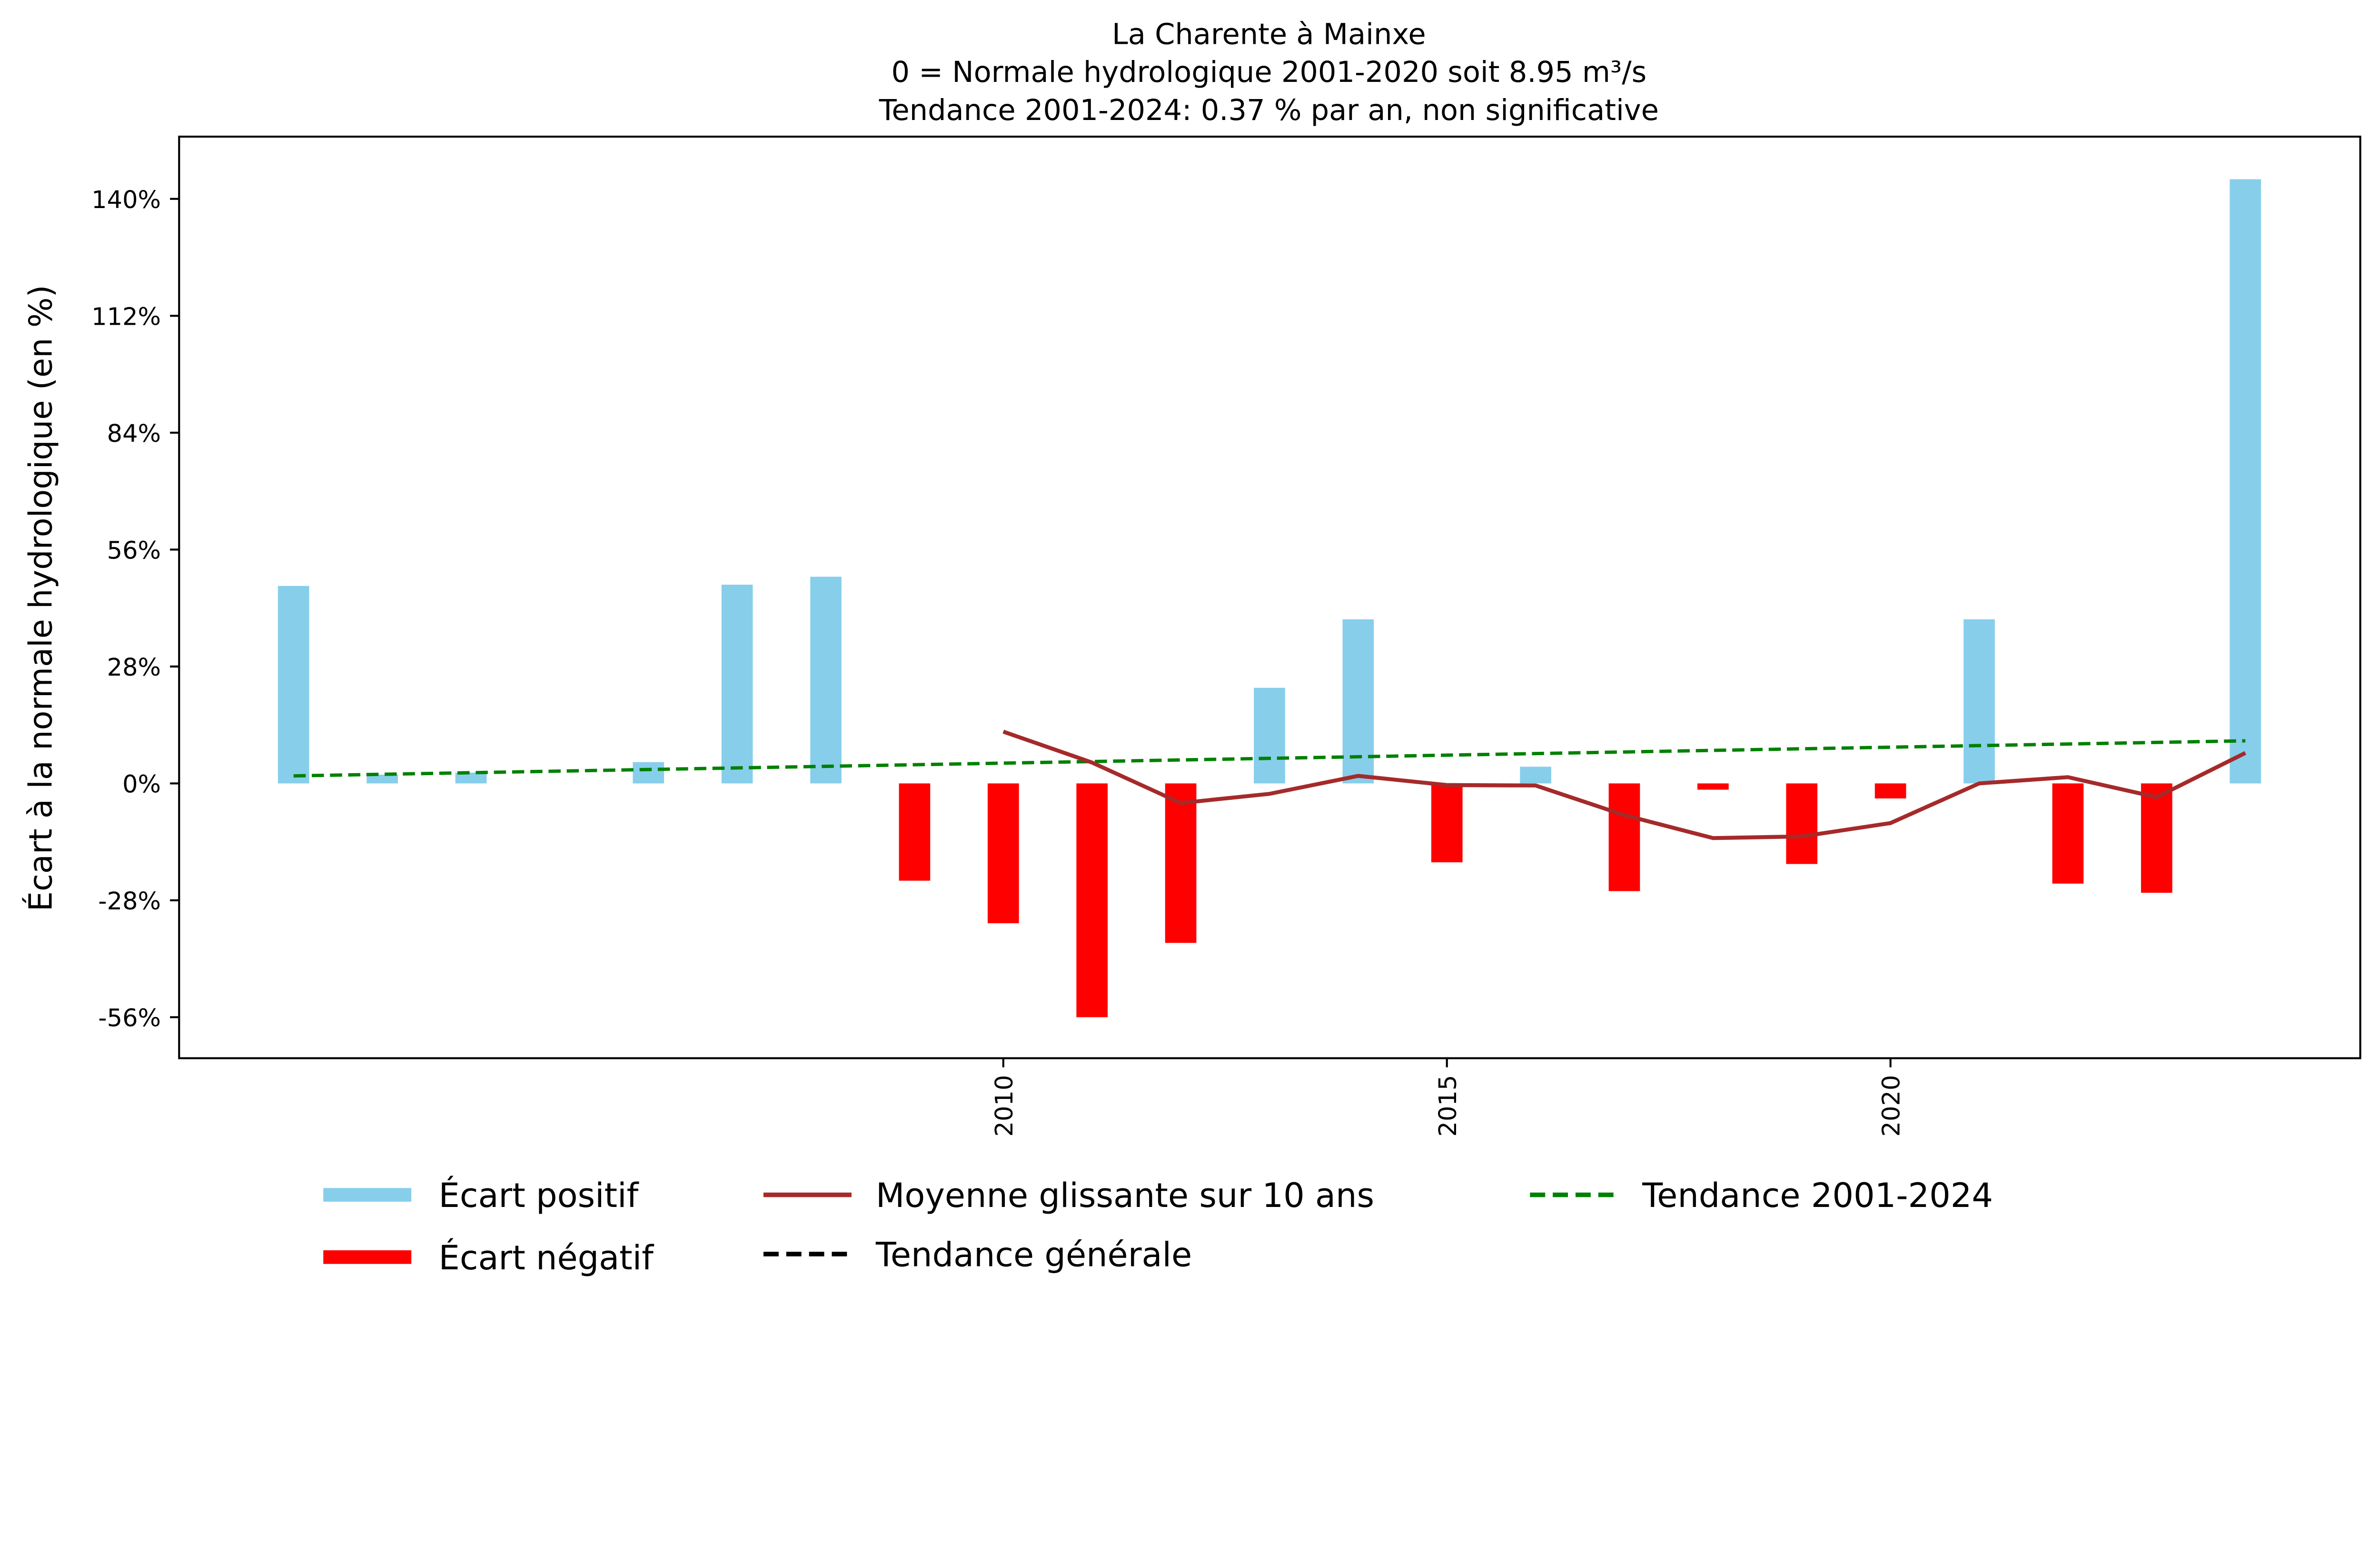  What do you see at coordinates (1448, 1106) in the screenshot?
I see `x-tick-label: 2015` at bounding box center [1448, 1106].